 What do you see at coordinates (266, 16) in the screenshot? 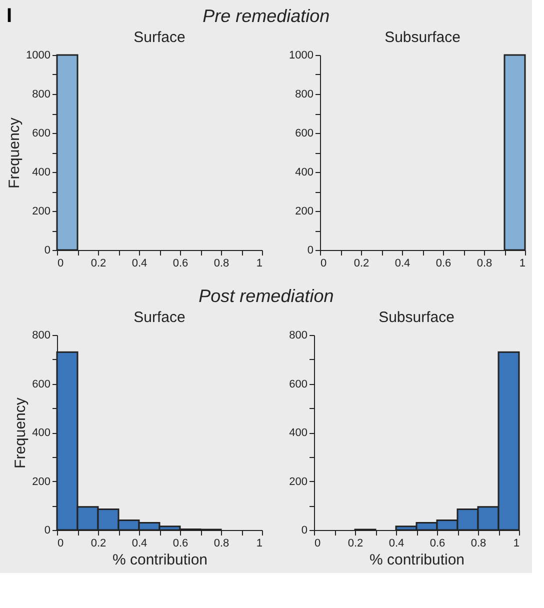
I see `chart-title: Pre remediation` at bounding box center [266, 16].